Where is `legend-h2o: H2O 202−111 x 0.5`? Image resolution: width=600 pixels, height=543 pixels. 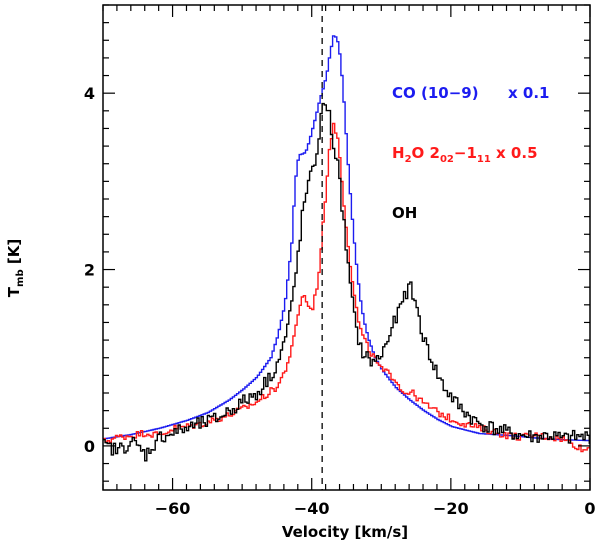
legend-h2o: H2O 202−111 x 0.5 is located at coordinates (465, 154).